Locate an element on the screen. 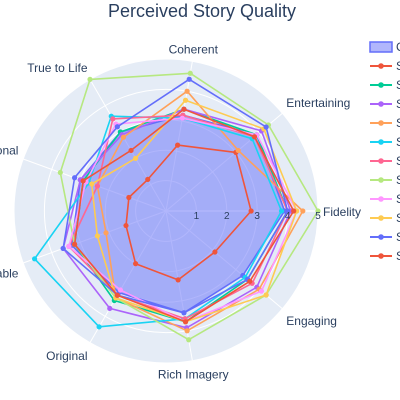  axis-label: True to Life is located at coordinates (57, 68).